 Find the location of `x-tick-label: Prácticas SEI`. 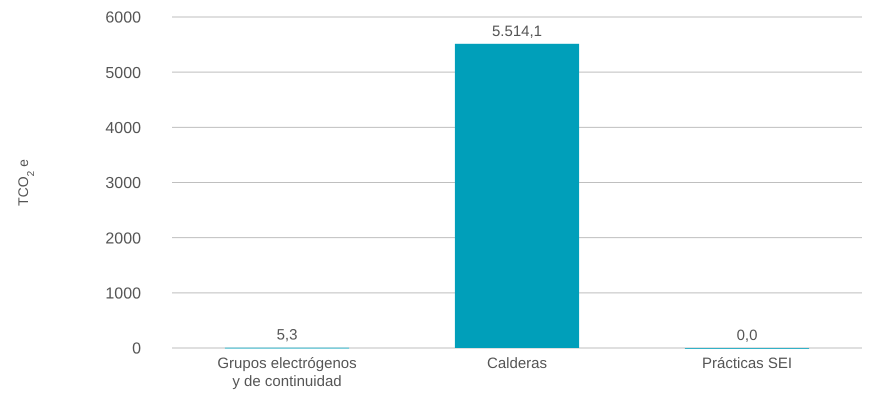

x-tick-label: Prácticas SEI is located at coordinates (747, 363).